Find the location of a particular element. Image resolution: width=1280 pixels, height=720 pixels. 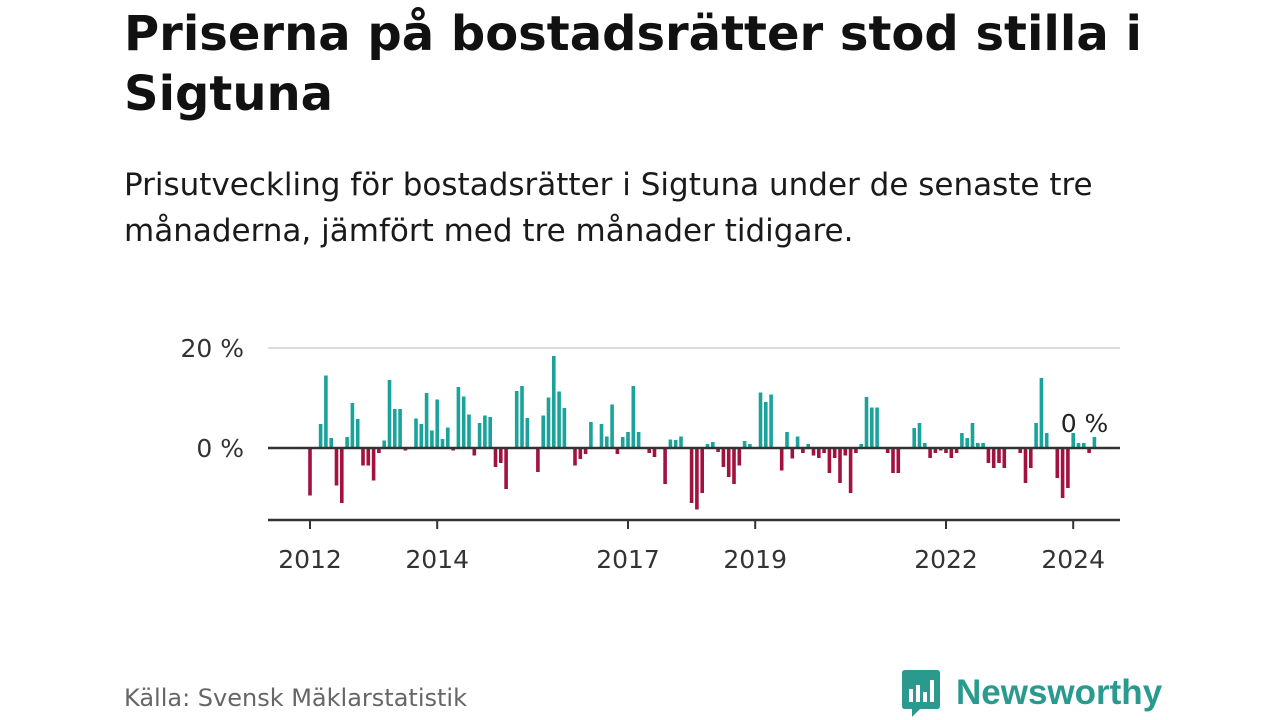

y-tick-label: 20 % is located at coordinates (212, 348).